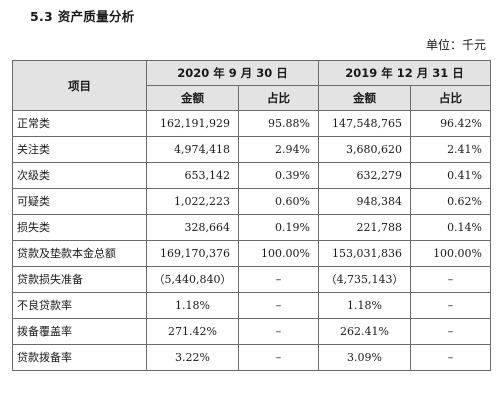 The height and width of the screenshot is (407, 500). I want to click on row-label: 正常类, so click(79, 123).